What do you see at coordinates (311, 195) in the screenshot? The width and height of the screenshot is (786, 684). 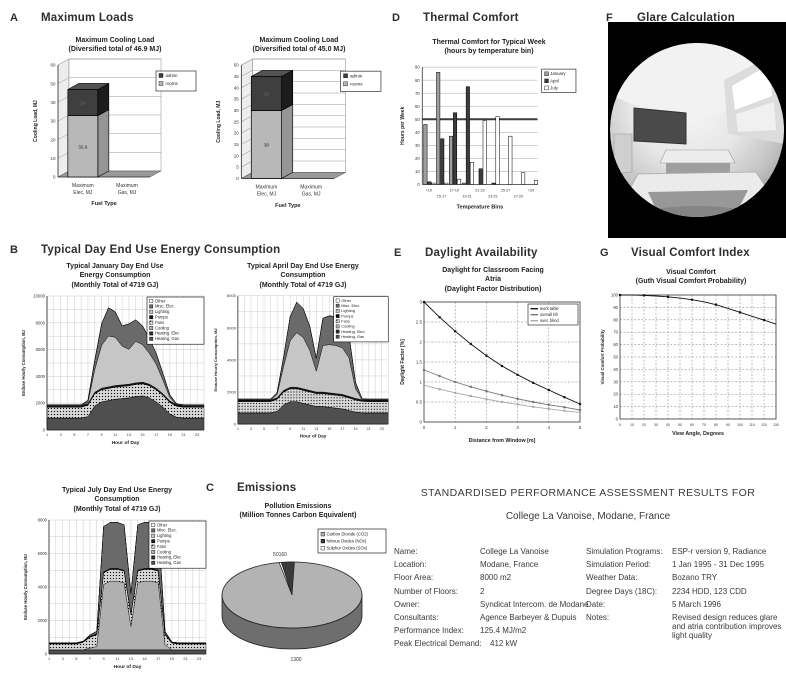 I see `svg-text: Gas, MJ` at bounding box center [311, 195].